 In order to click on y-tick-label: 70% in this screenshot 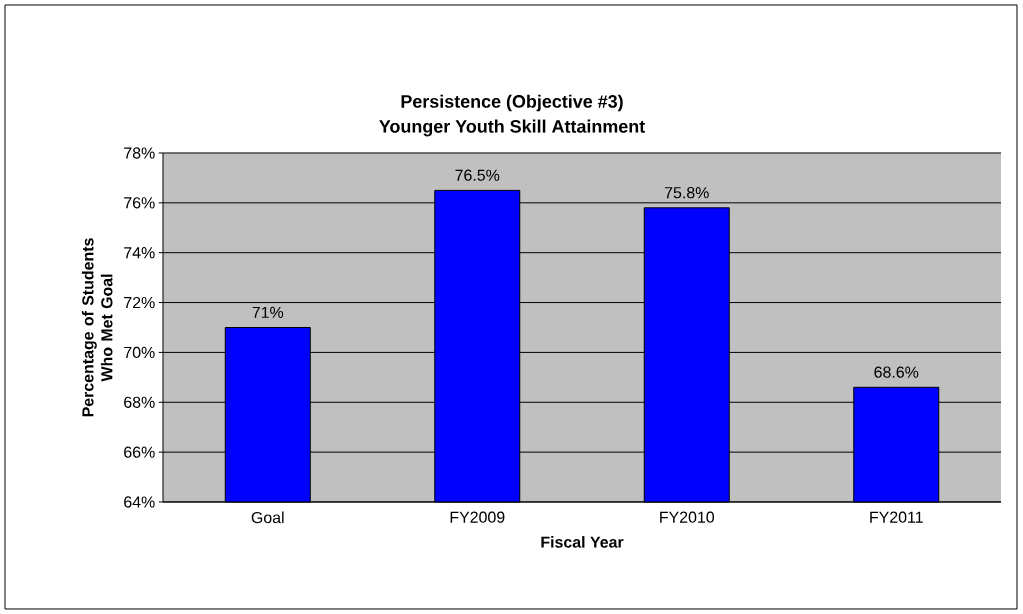, I will do `click(139, 352)`.